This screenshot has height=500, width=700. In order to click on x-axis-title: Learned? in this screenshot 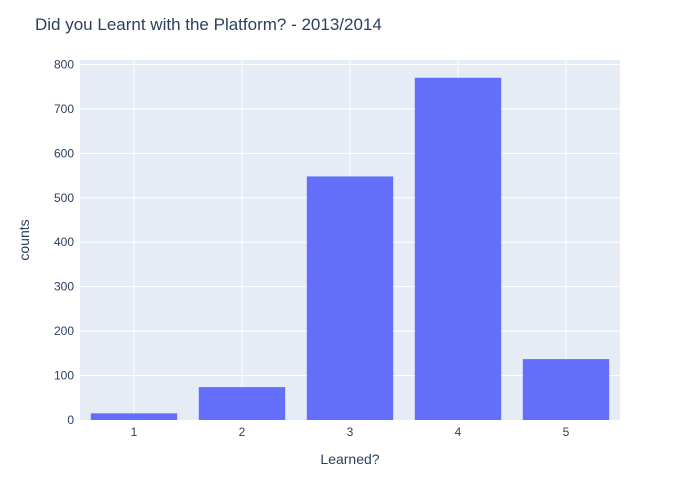, I will do `click(349, 459)`.